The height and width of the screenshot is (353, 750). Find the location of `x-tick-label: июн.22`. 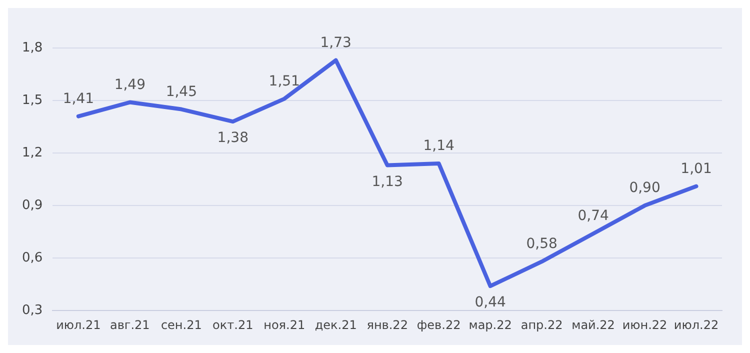

x-tick-label: июн.22 is located at coordinates (645, 325).